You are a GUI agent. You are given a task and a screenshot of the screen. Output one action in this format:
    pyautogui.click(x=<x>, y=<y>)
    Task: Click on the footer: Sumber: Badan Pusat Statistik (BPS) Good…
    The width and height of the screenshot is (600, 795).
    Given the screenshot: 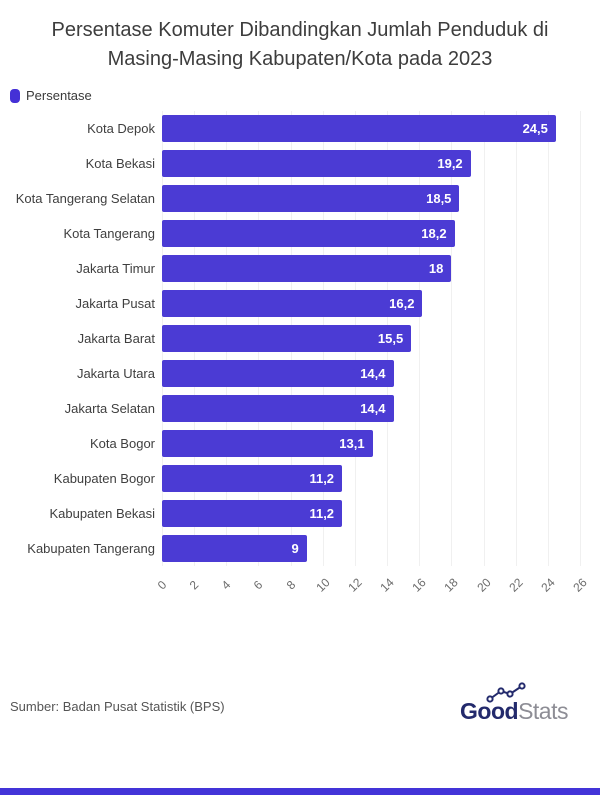 What is the action you would take?
    pyautogui.click(x=300, y=706)
    